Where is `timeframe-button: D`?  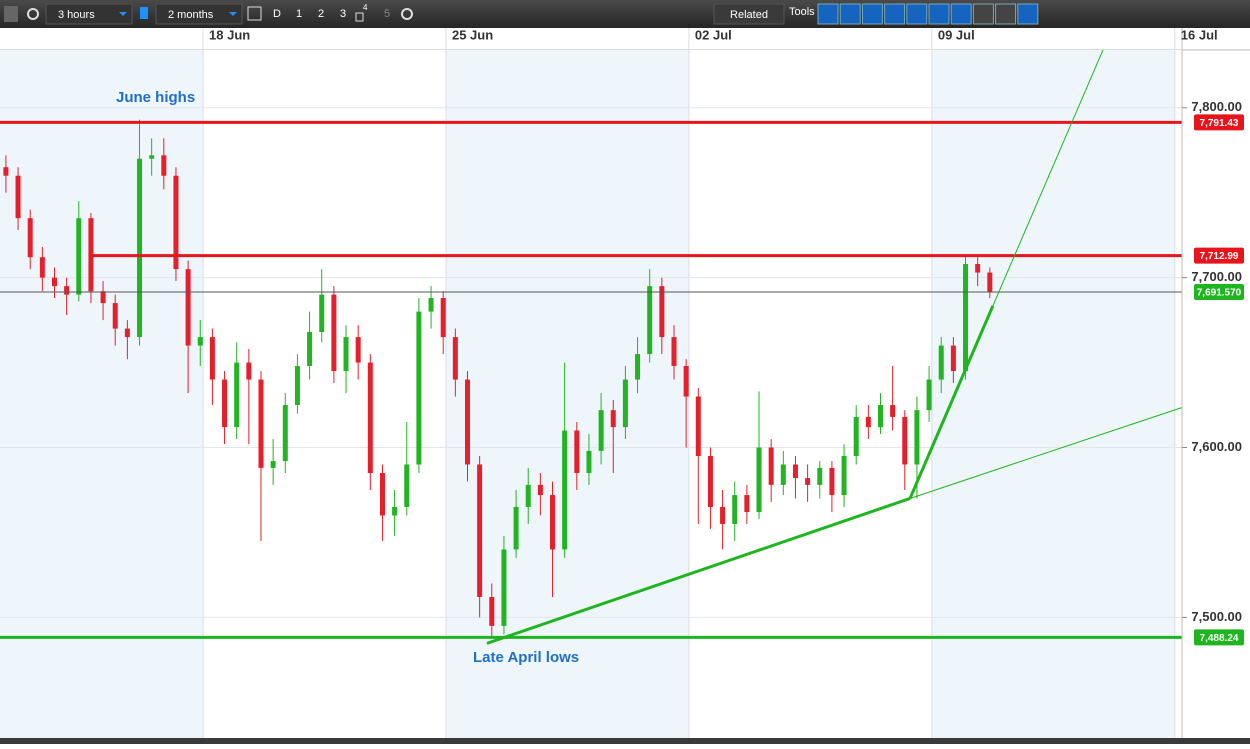
timeframe-button: D is located at coordinates (277, 14).